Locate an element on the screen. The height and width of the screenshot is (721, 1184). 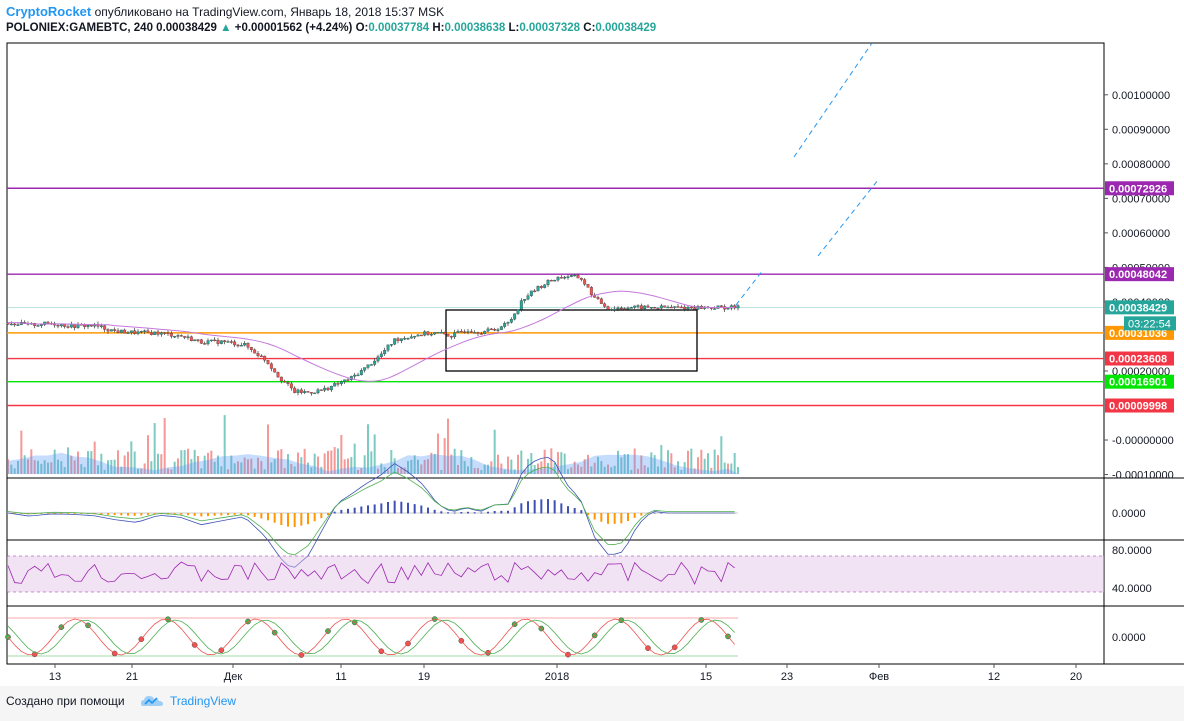
y-tick-label: 0.00060000 is located at coordinates (1141, 234).